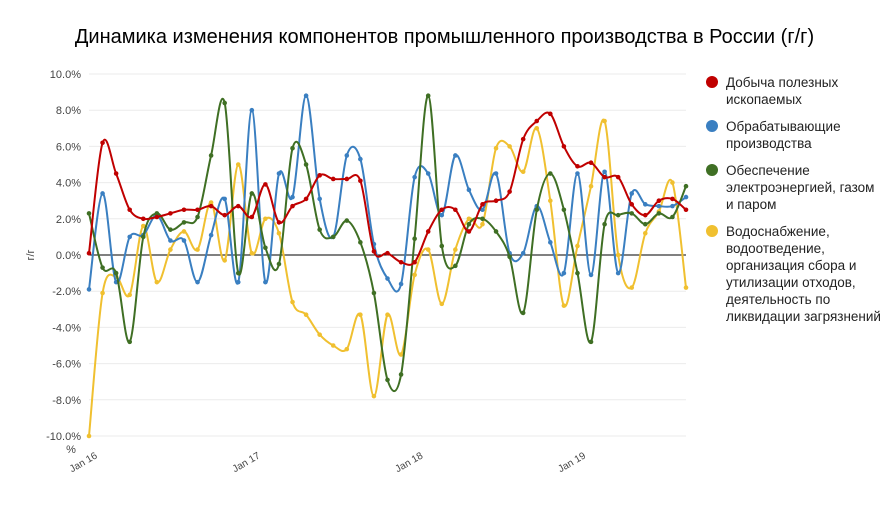 Image resolution: width=889 pixels, height=510 pixels. I want to click on y-tick-label: -10.0%, so click(63, 437).